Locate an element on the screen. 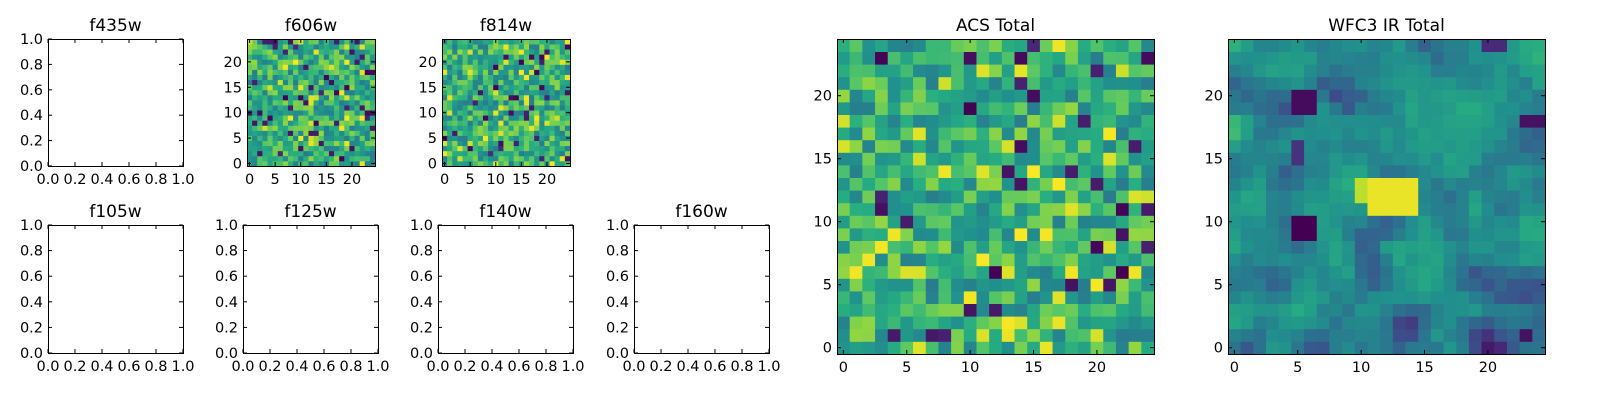  axes-frame-f606w is located at coordinates (311, 103).